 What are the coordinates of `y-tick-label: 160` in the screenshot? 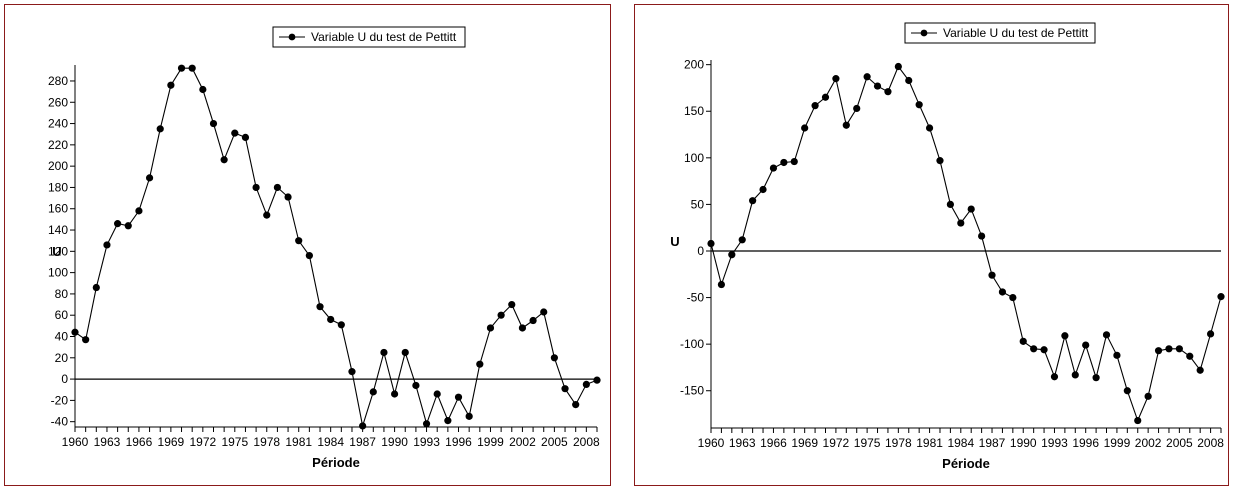 It's located at (58, 209).